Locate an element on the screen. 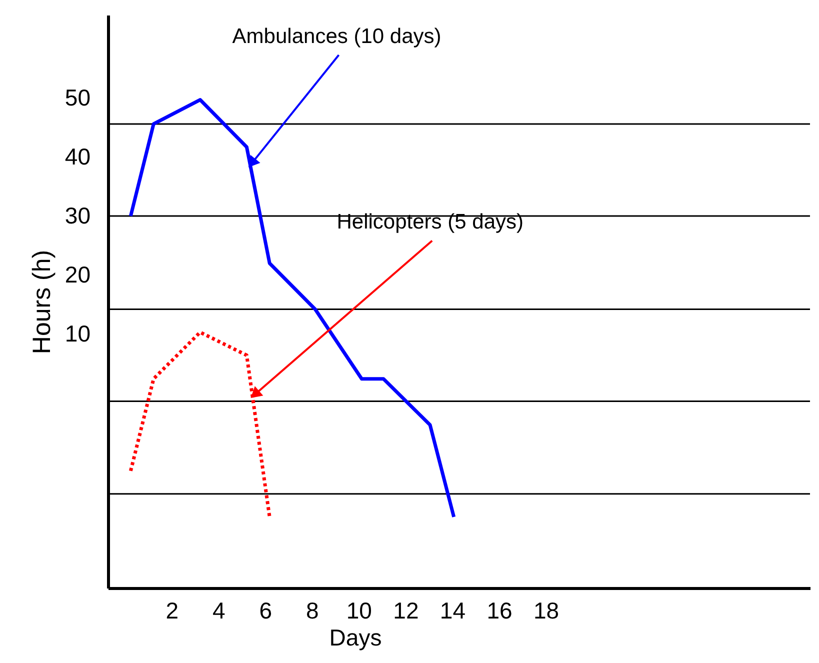 The image size is (819, 663). y-tick-label: 30 is located at coordinates (77, 215).